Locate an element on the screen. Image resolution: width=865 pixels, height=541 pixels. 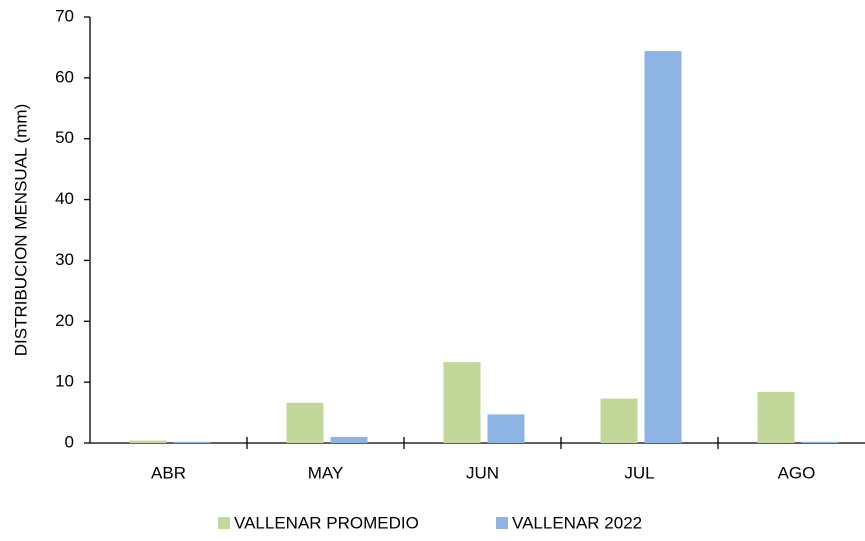
y-tick-label: 70 is located at coordinates (64, 15).